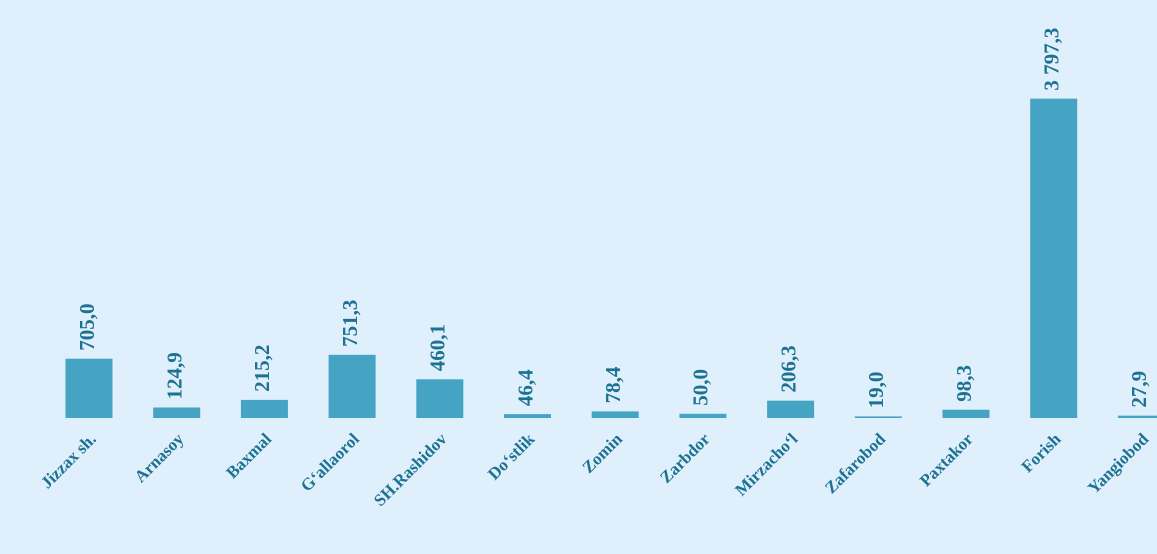  Describe the element at coordinates (248, 455) in the screenshot. I see `x-tick-label: Baxmal` at that location.